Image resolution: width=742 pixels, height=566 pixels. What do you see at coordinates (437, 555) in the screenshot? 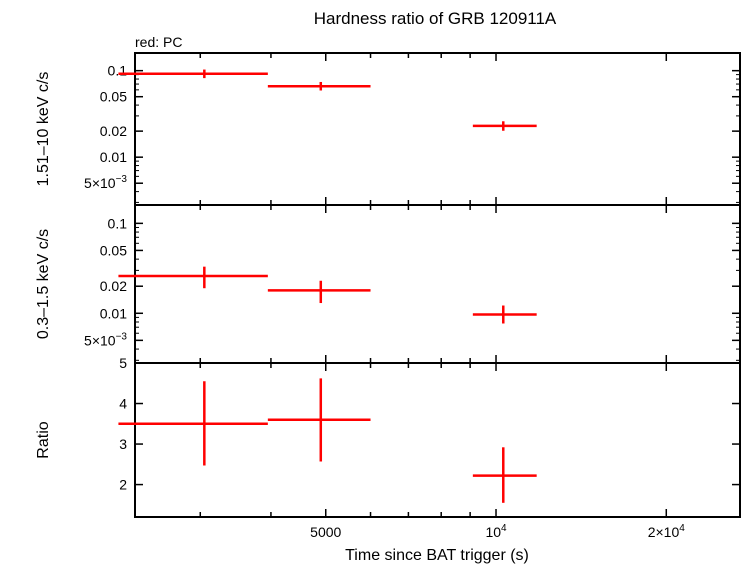
I see `x-axis-label: Time since BAT trigger (s)` at bounding box center [437, 555].